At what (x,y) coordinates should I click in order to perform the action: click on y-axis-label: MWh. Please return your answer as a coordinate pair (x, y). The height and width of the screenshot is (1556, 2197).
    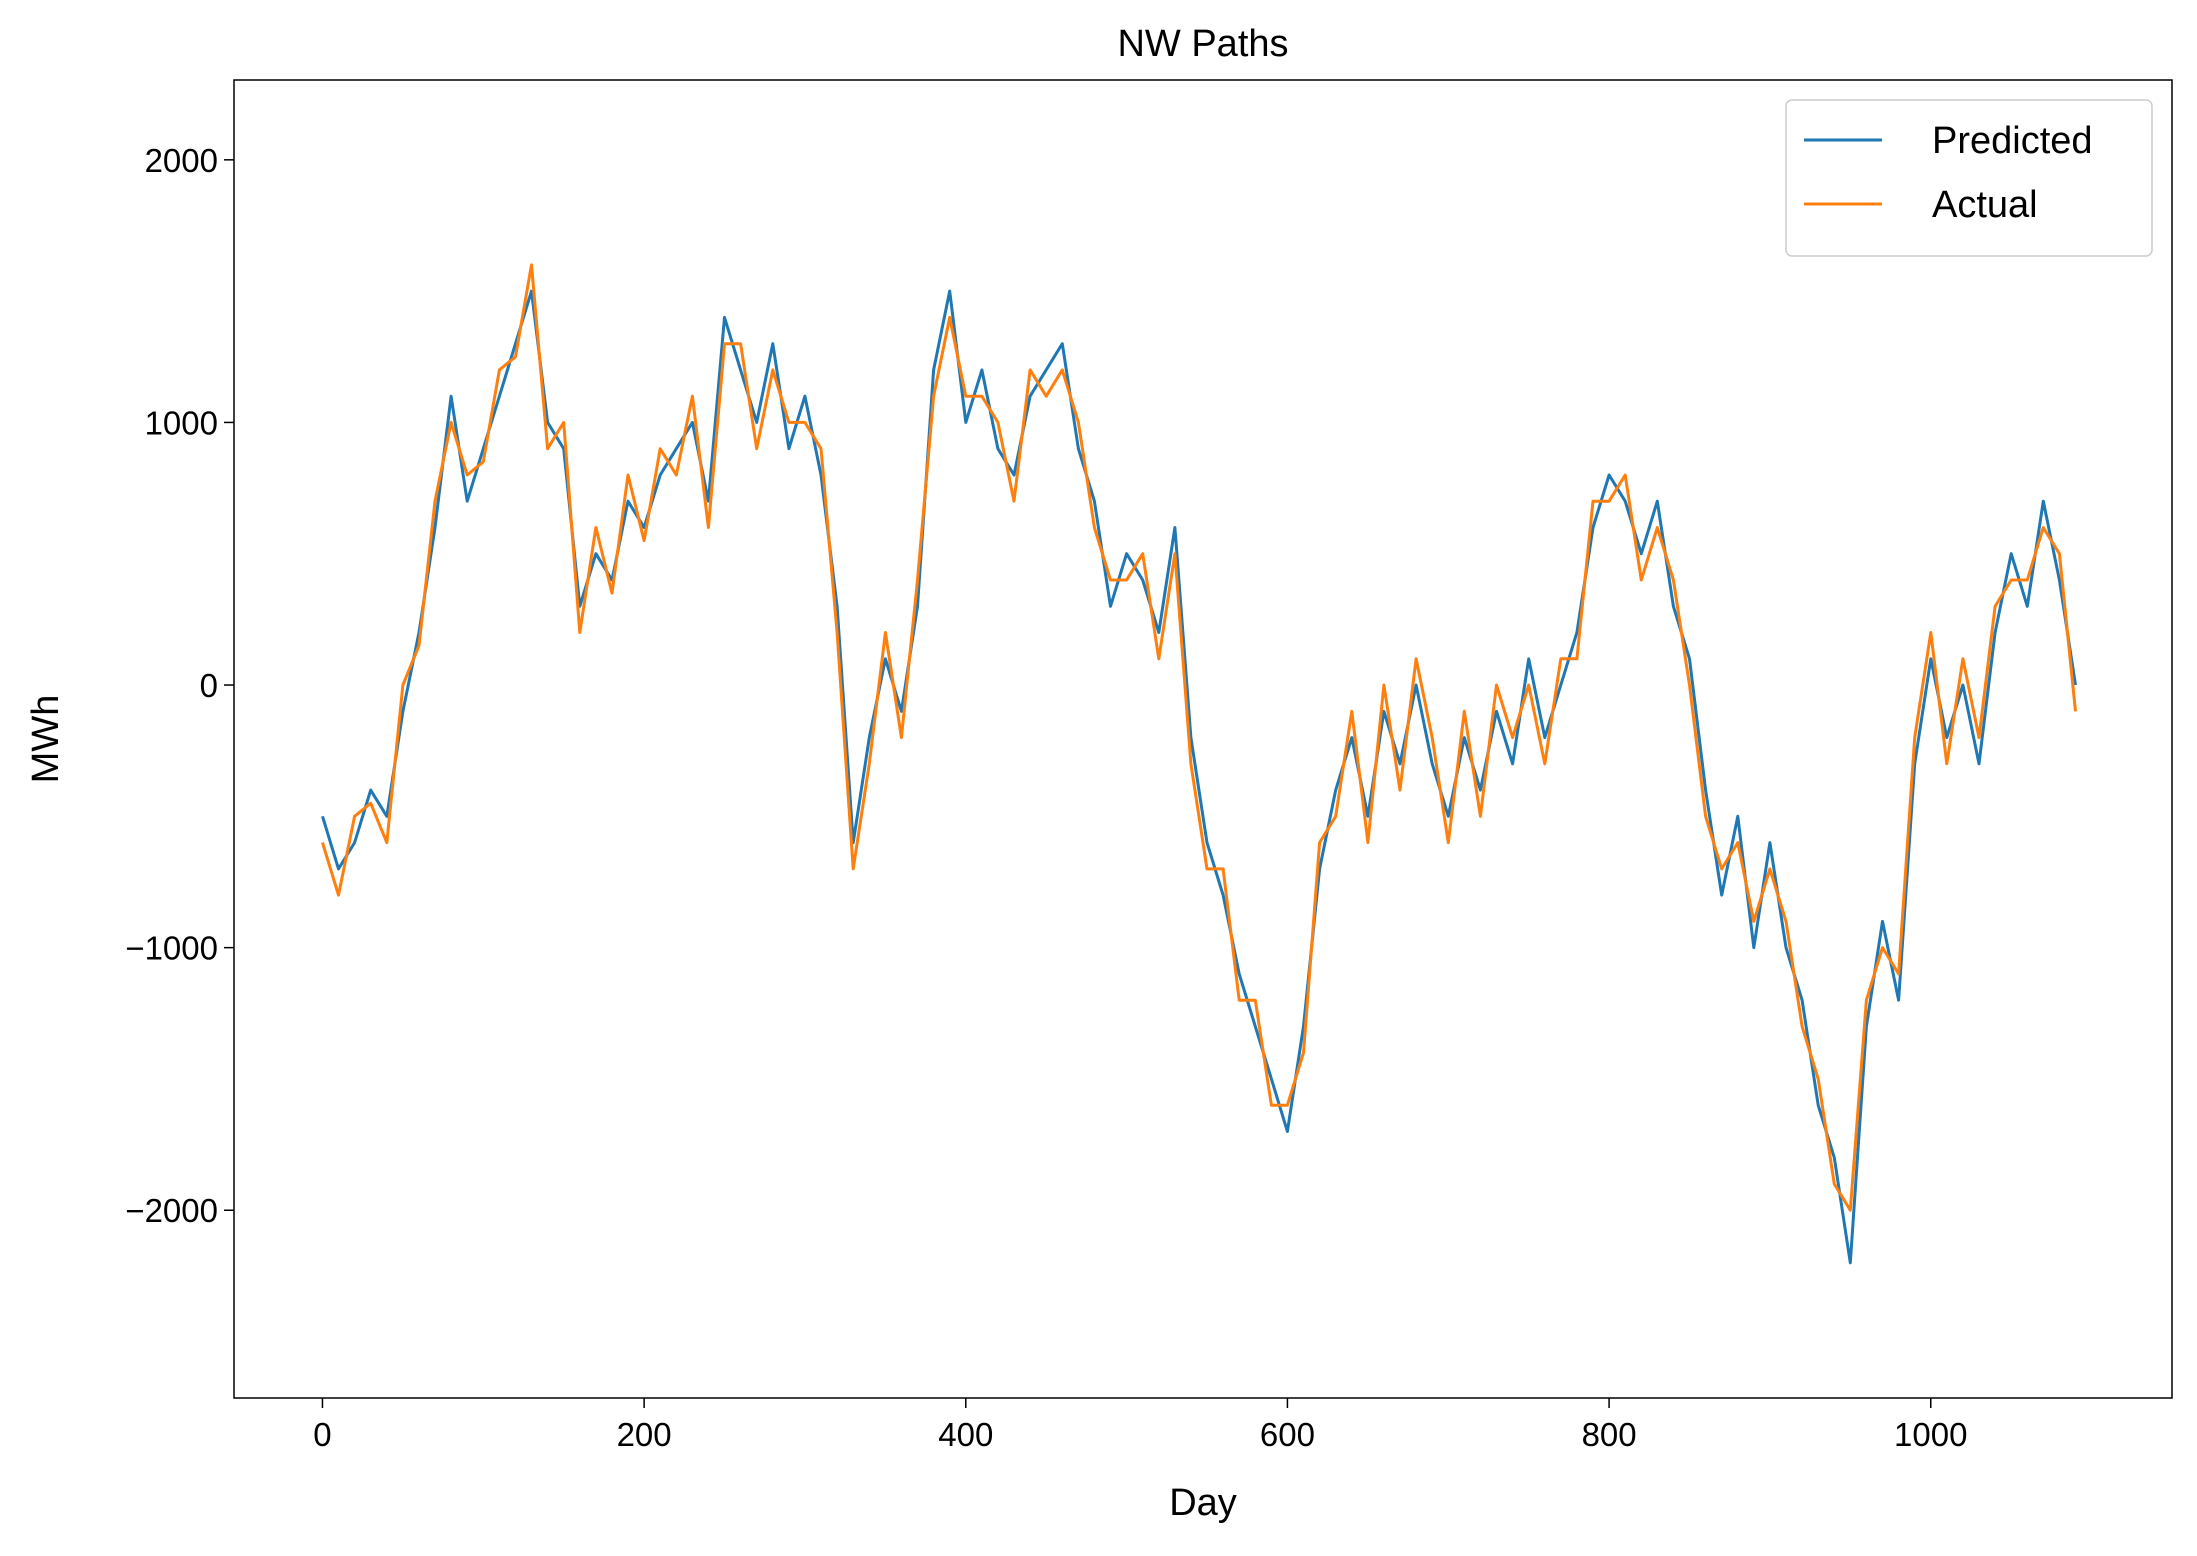
    Looking at the image, I should click on (46, 739).